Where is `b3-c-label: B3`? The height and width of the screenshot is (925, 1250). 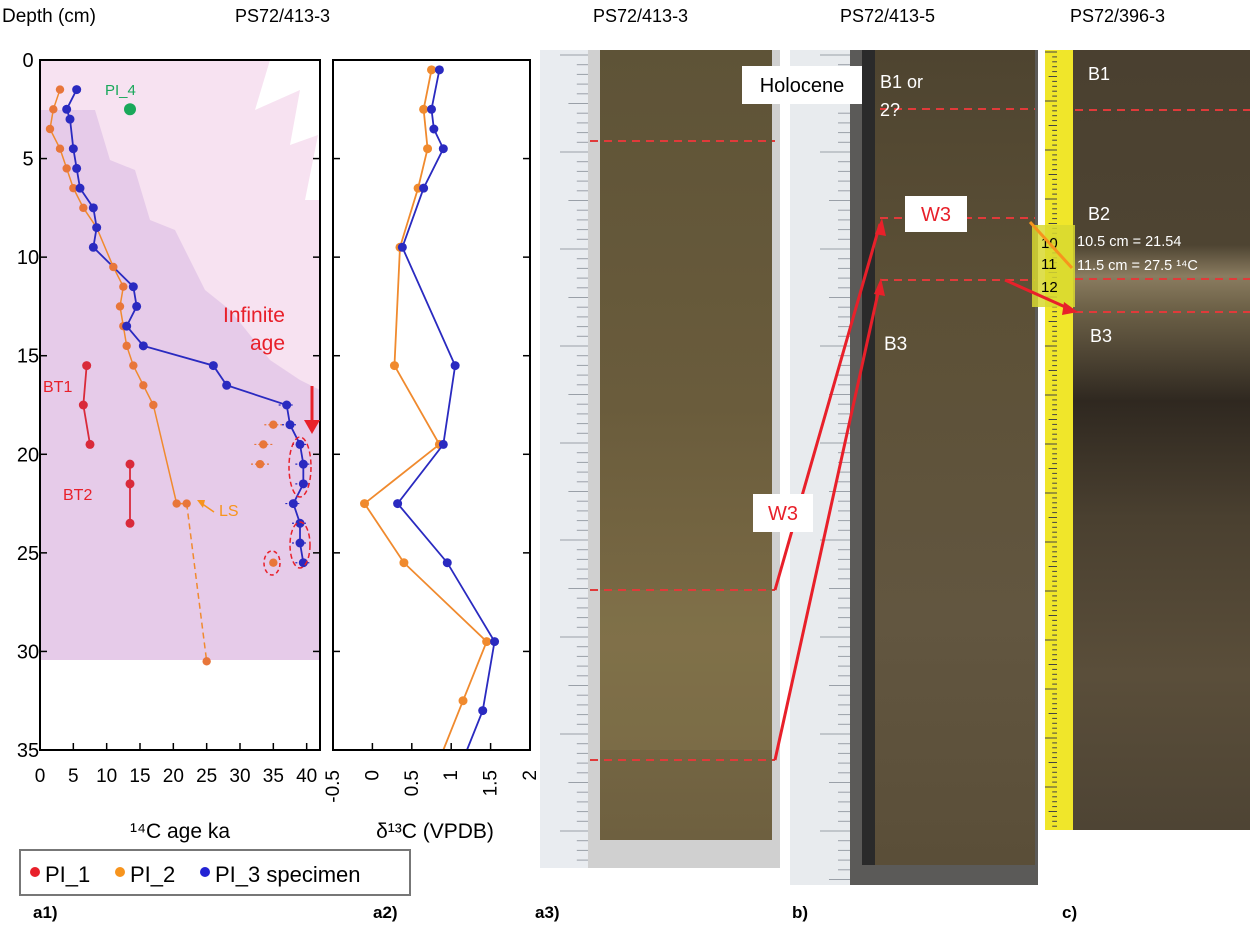
b3-c-label: B3 is located at coordinates (1101, 336).